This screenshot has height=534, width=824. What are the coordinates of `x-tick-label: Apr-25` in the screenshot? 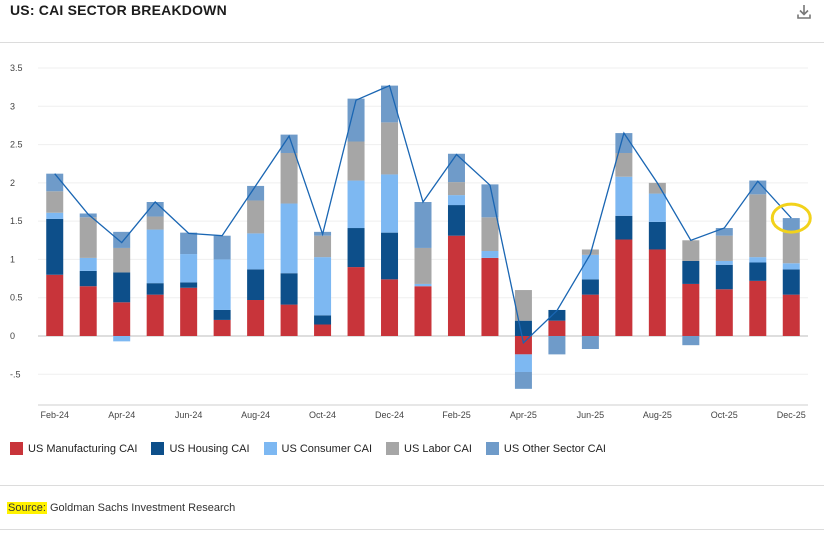 It's located at (523, 415).